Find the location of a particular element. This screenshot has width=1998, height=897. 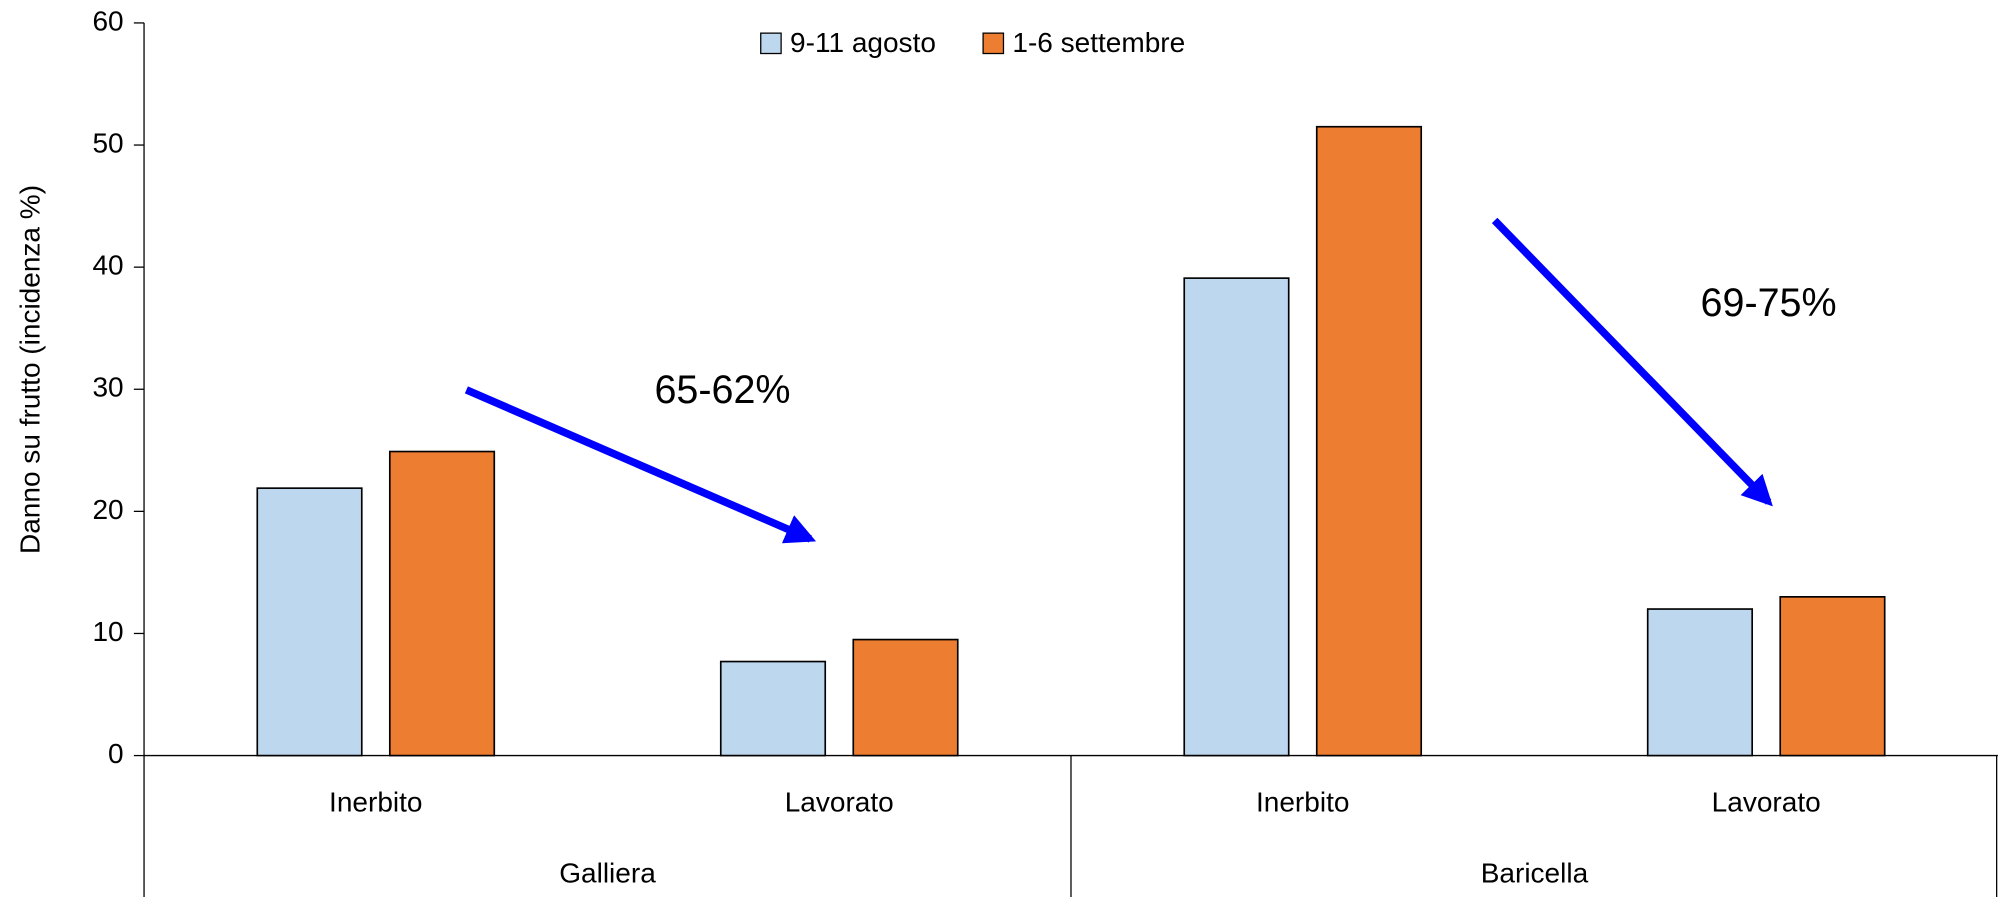

annotation: 69-75% is located at coordinates (1769, 303).